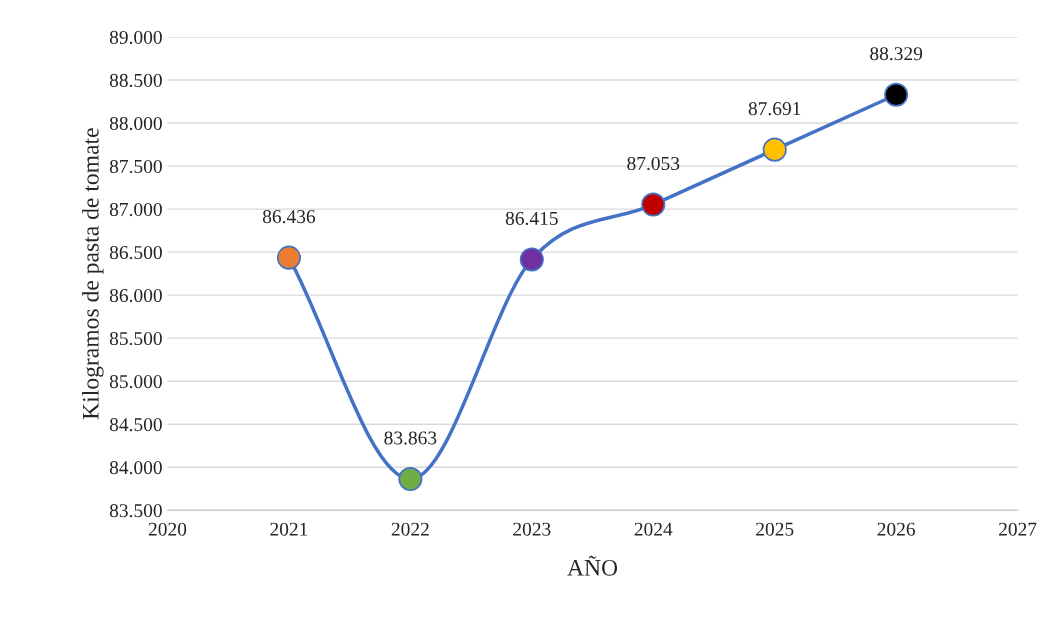 The height and width of the screenshot is (617, 1060). What do you see at coordinates (135, 209) in the screenshot?
I see `y-tick-label: 87.000` at bounding box center [135, 209].